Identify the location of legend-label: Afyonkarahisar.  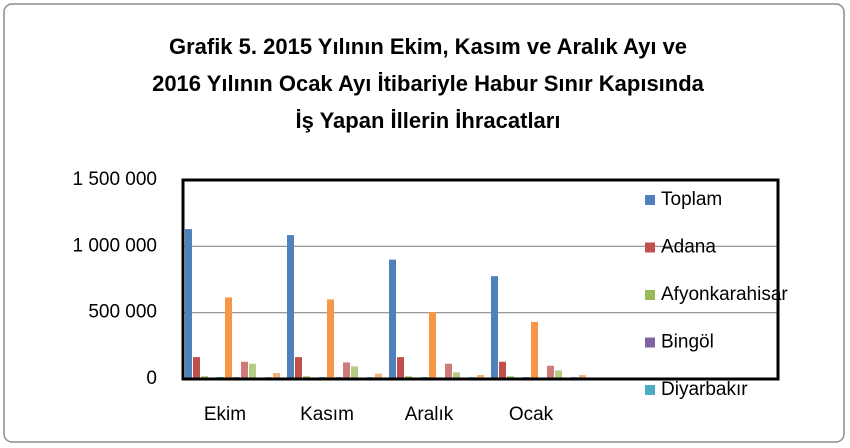
(724, 294).